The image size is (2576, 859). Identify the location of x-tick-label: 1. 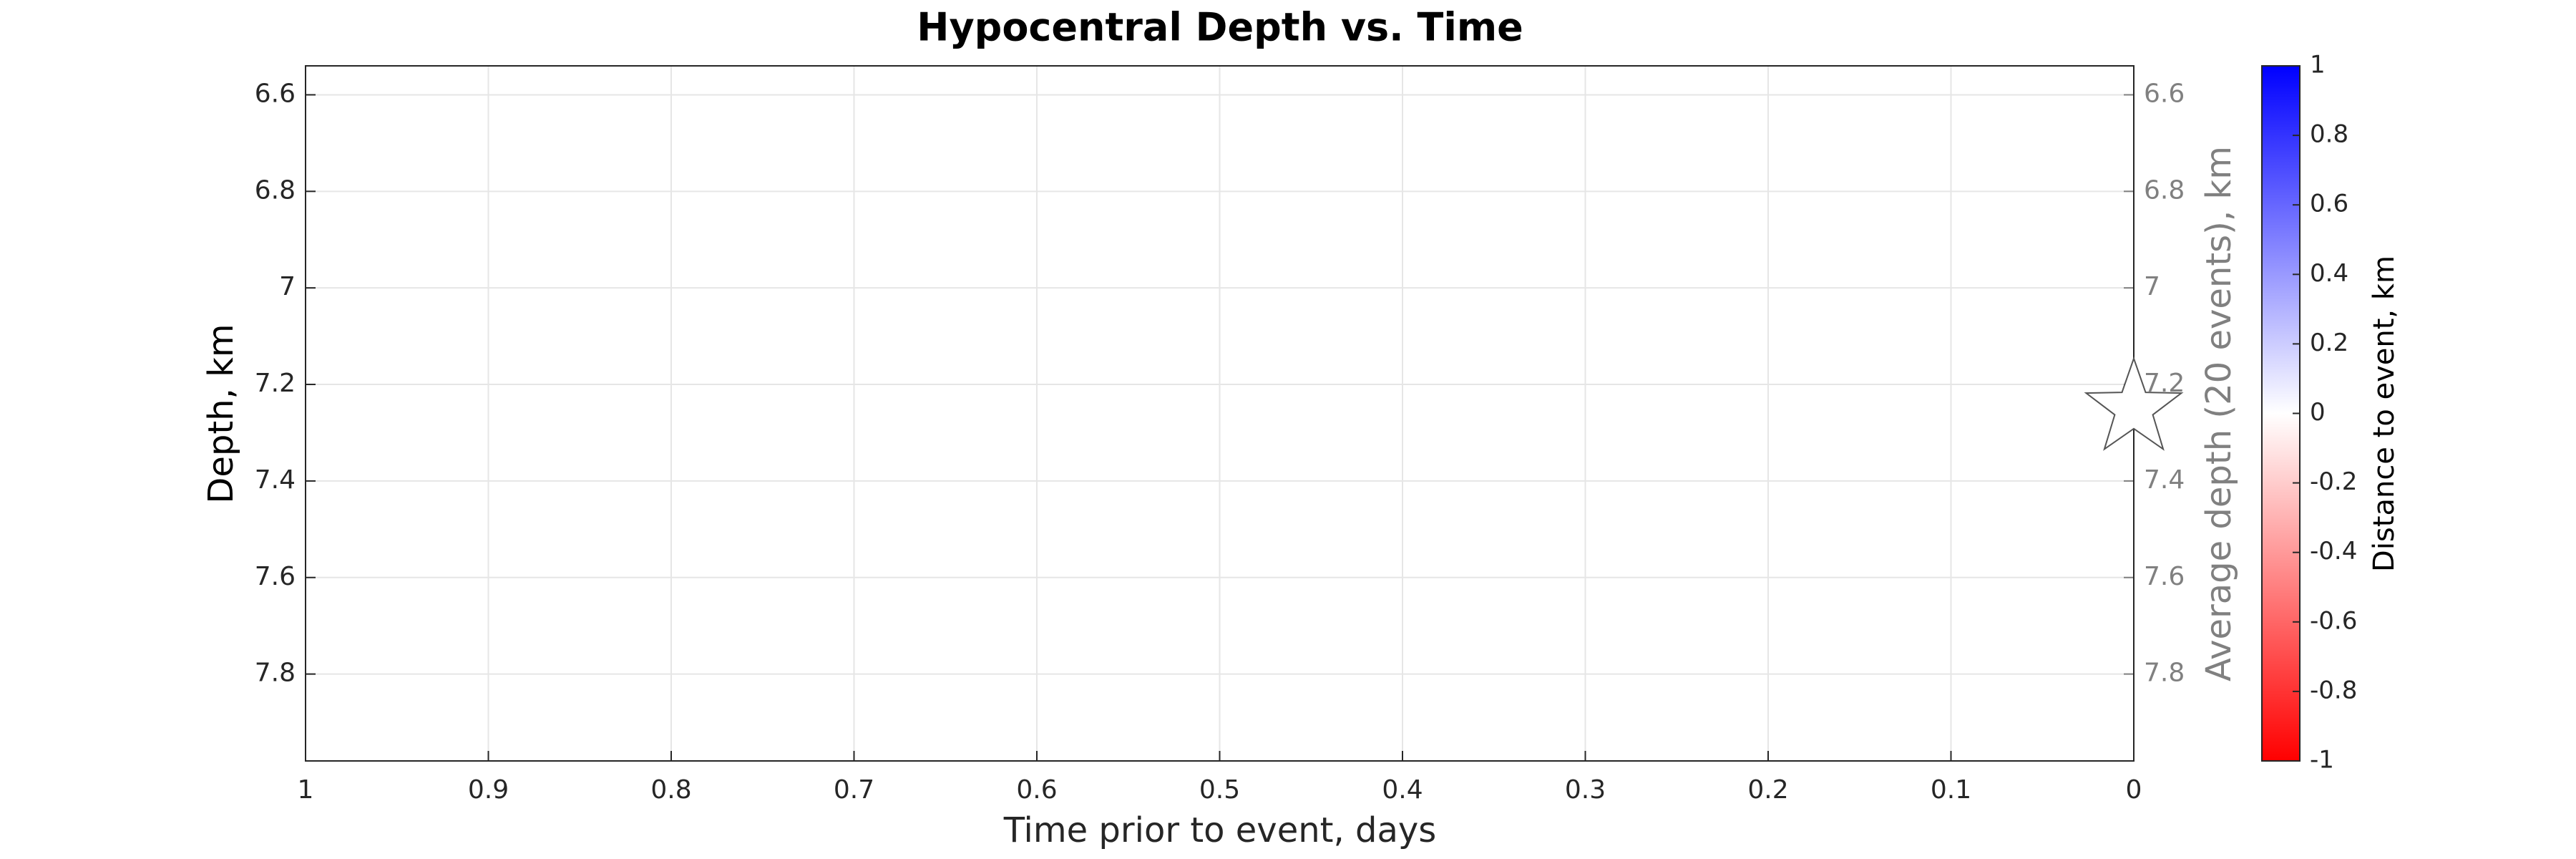
(306, 790).